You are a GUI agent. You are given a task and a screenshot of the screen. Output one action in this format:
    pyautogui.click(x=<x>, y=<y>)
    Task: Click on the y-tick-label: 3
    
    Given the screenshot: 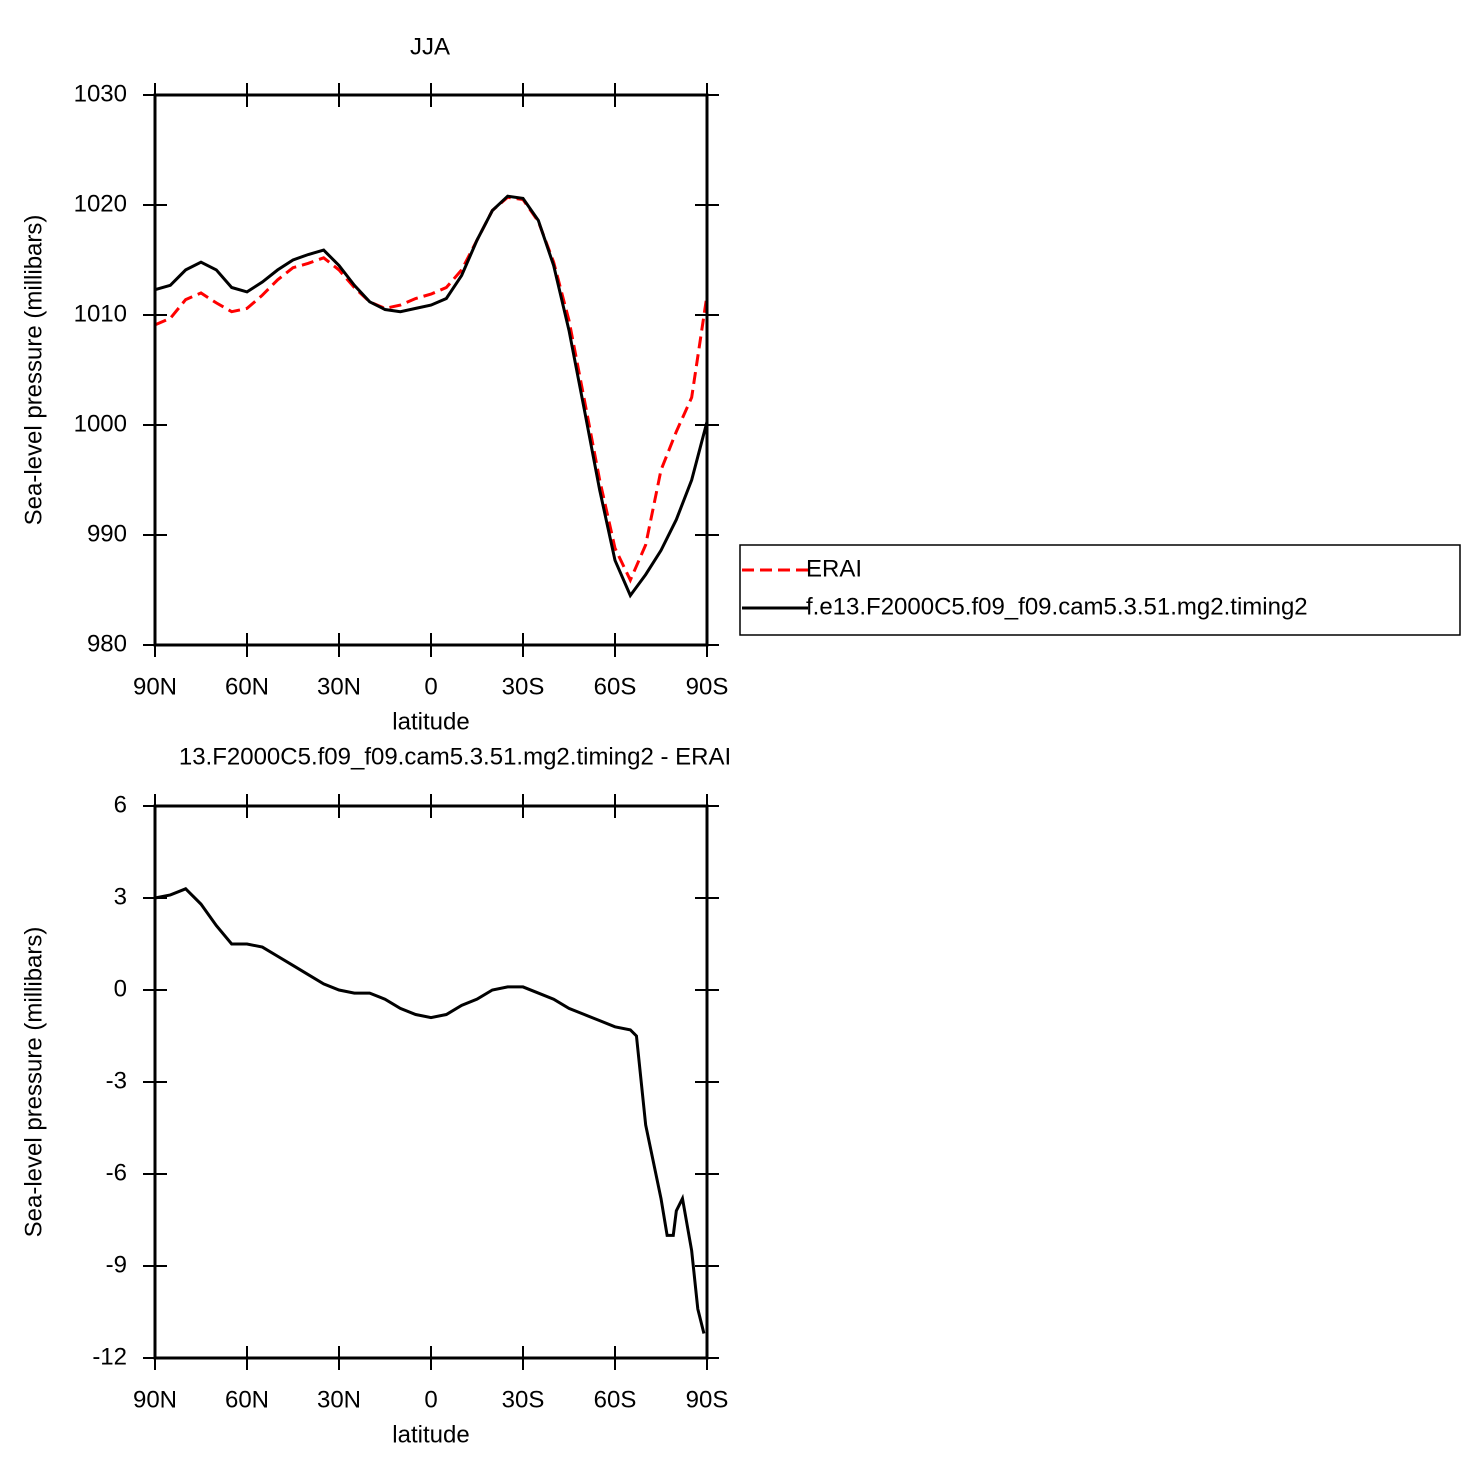 What is the action you would take?
    pyautogui.click(x=120, y=896)
    